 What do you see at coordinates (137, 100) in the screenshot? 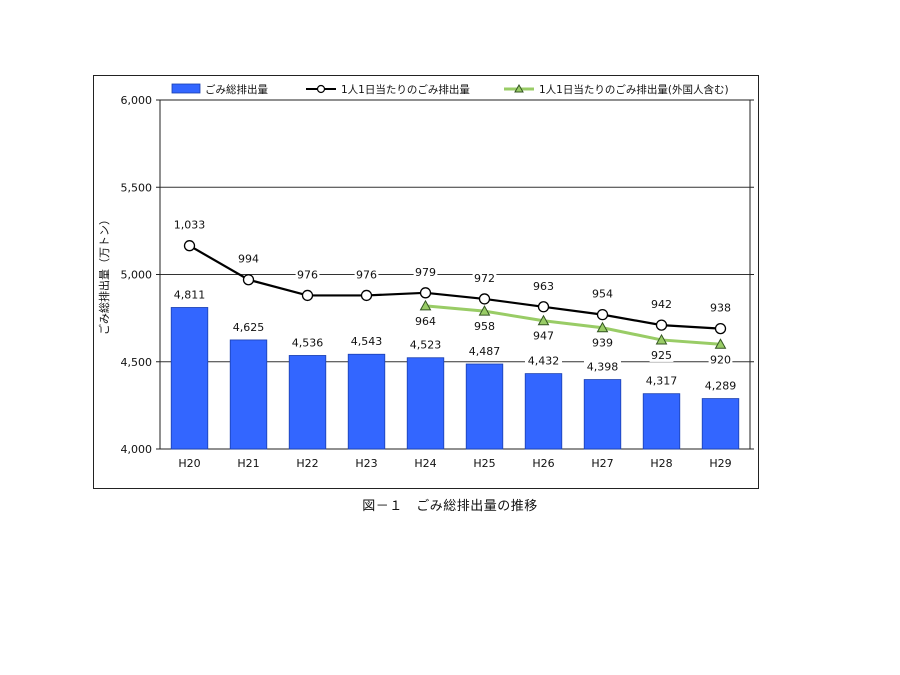
I see `left-tick-label: 6,000` at bounding box center [137, 100].